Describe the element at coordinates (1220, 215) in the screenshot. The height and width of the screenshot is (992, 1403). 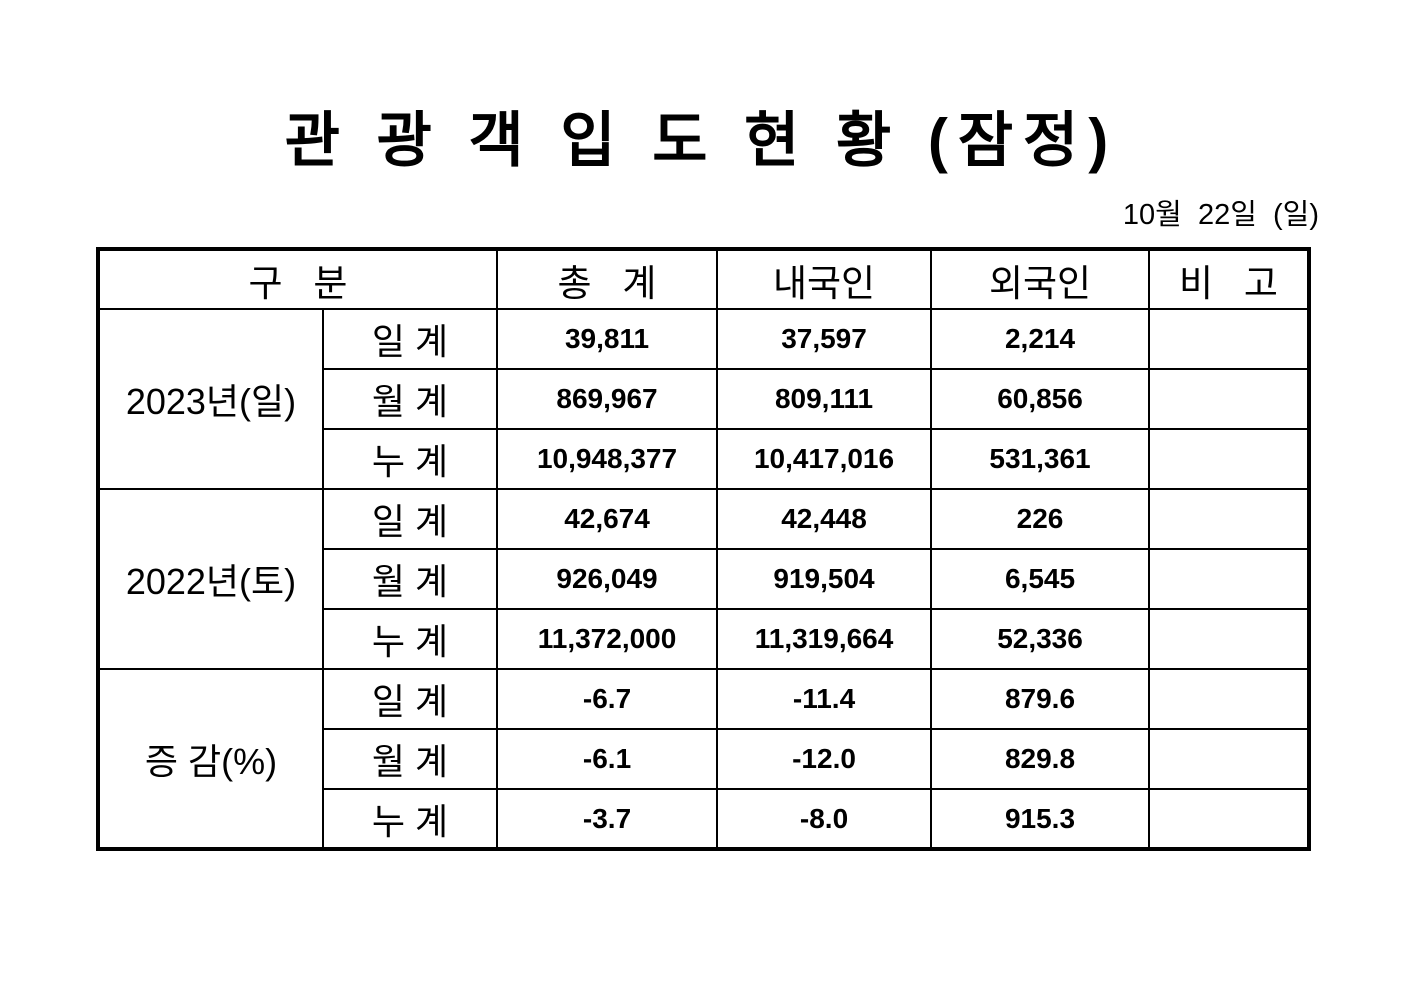
I see `report-date: 10월 22일 (일)` at that location.